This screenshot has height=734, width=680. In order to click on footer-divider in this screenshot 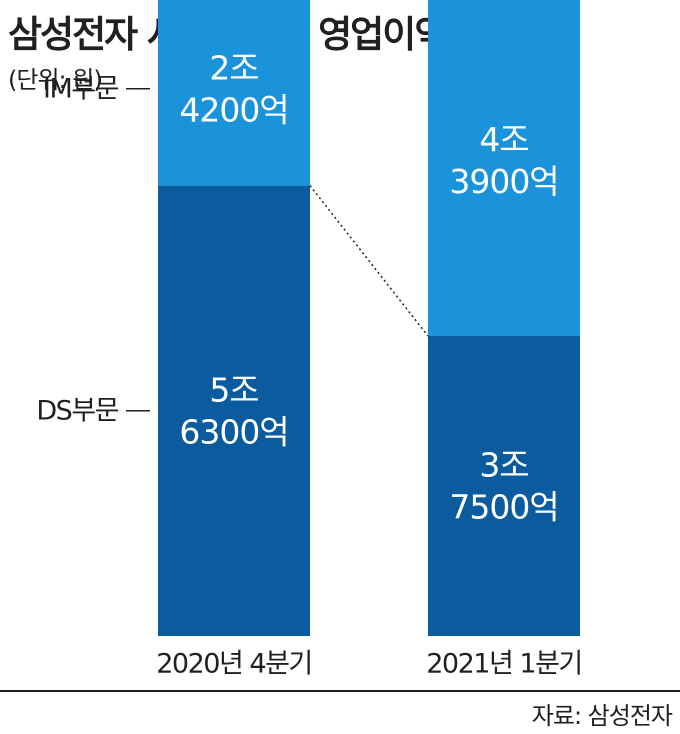, I will do `click(340, 691)`.